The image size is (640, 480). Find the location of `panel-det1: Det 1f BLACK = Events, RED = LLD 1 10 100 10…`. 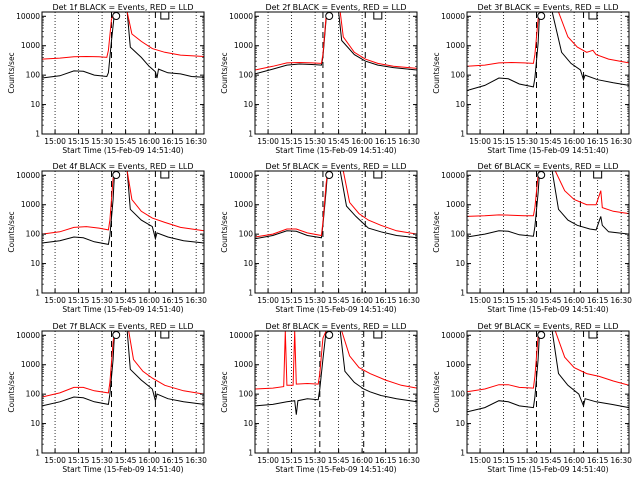

panel-det1: Det 1f BLACK = Events, RED = LLD 1 10 100 10… is located at coordinates (107, 79).